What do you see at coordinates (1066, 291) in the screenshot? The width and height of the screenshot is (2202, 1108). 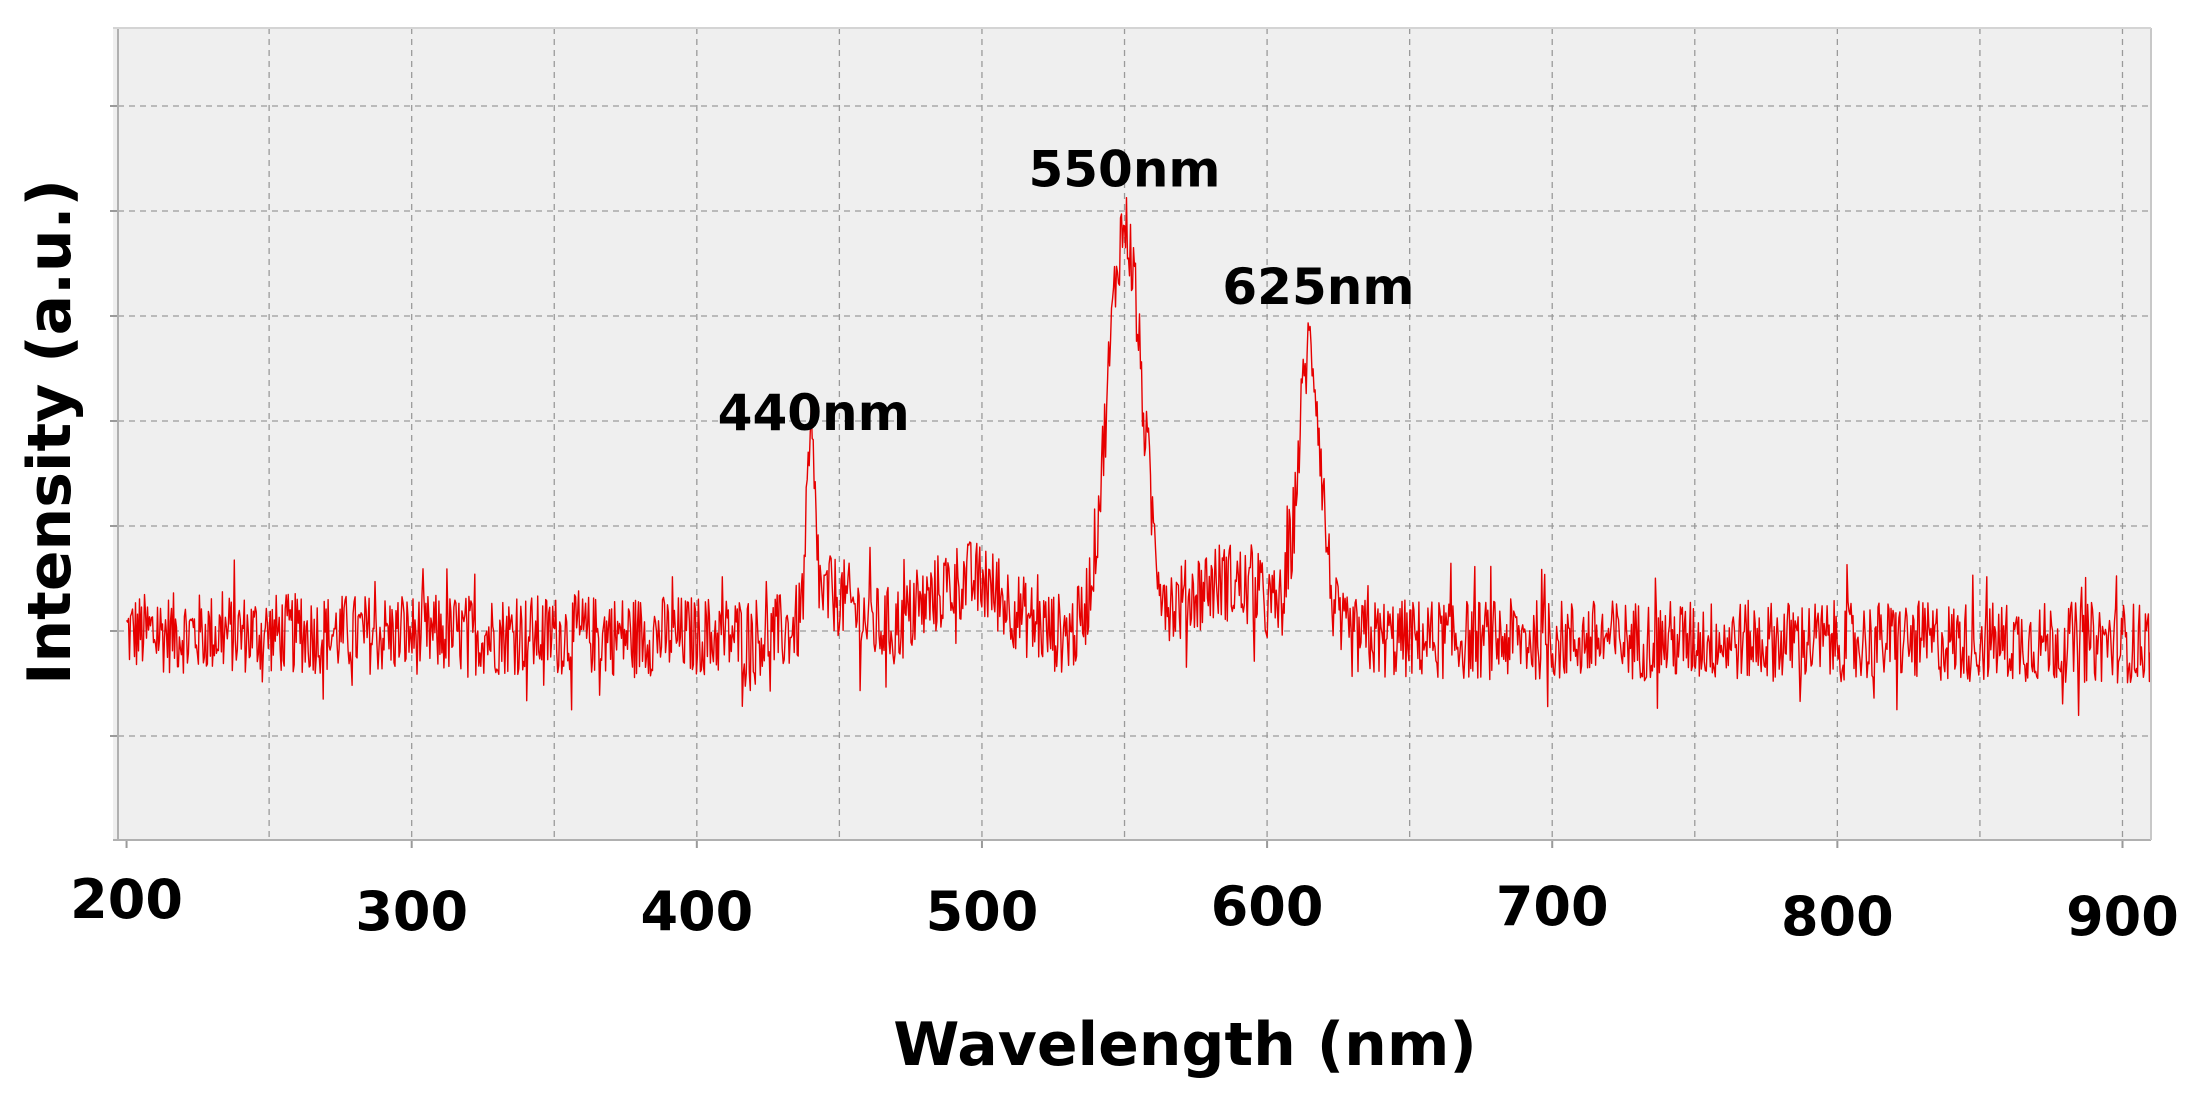 I see `peak-annotations: 440nm 550nm 625nm` at bounding box center [1066, 291].